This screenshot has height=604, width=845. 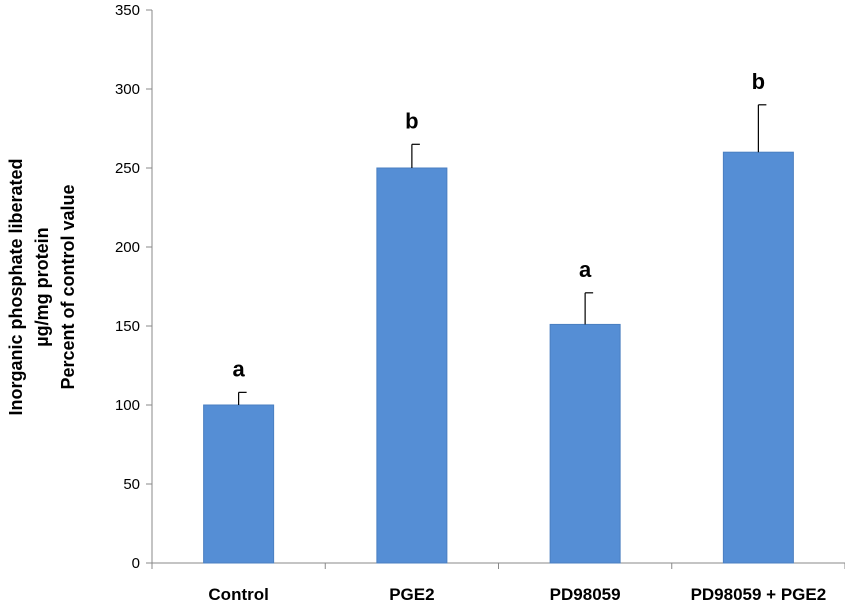 What do you see at coordinates (127, 247) in the screenshot?
I see `y-tick-label: 200` at bounding box center [127, 247].